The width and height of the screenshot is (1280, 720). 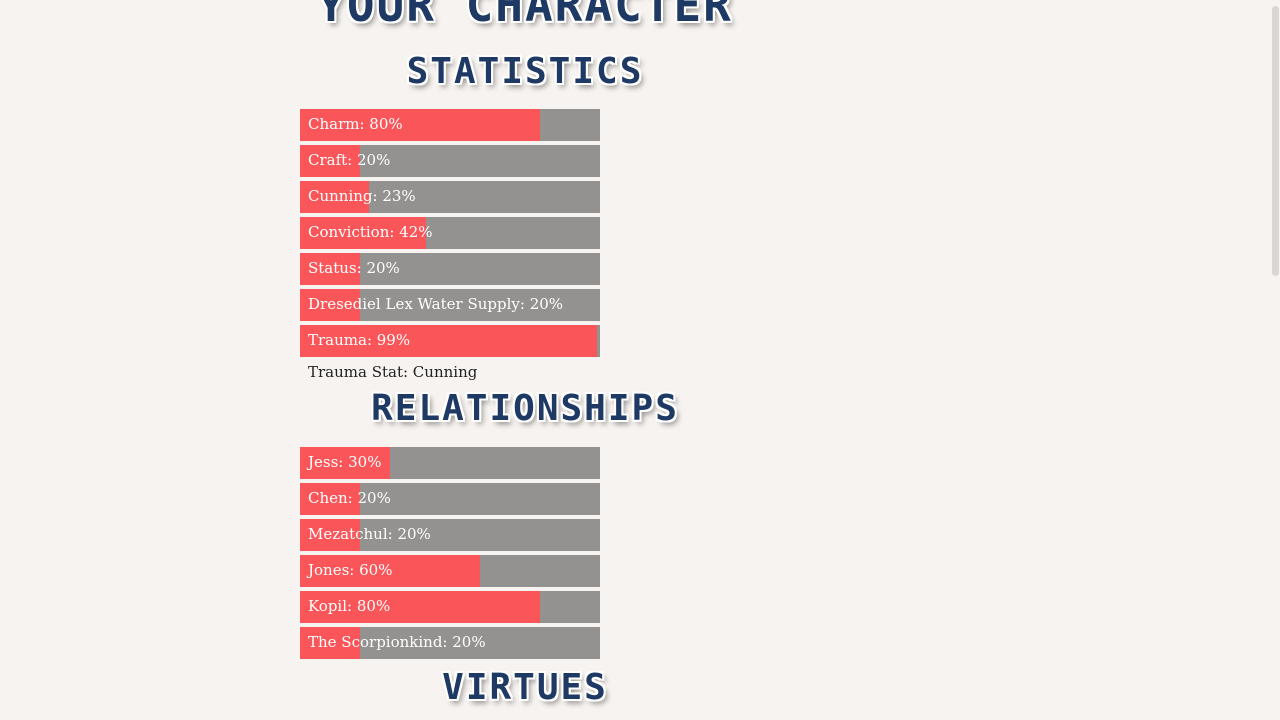 I want to click on stat-bar-label: Craft: 20%, so click(x=349, y=160).